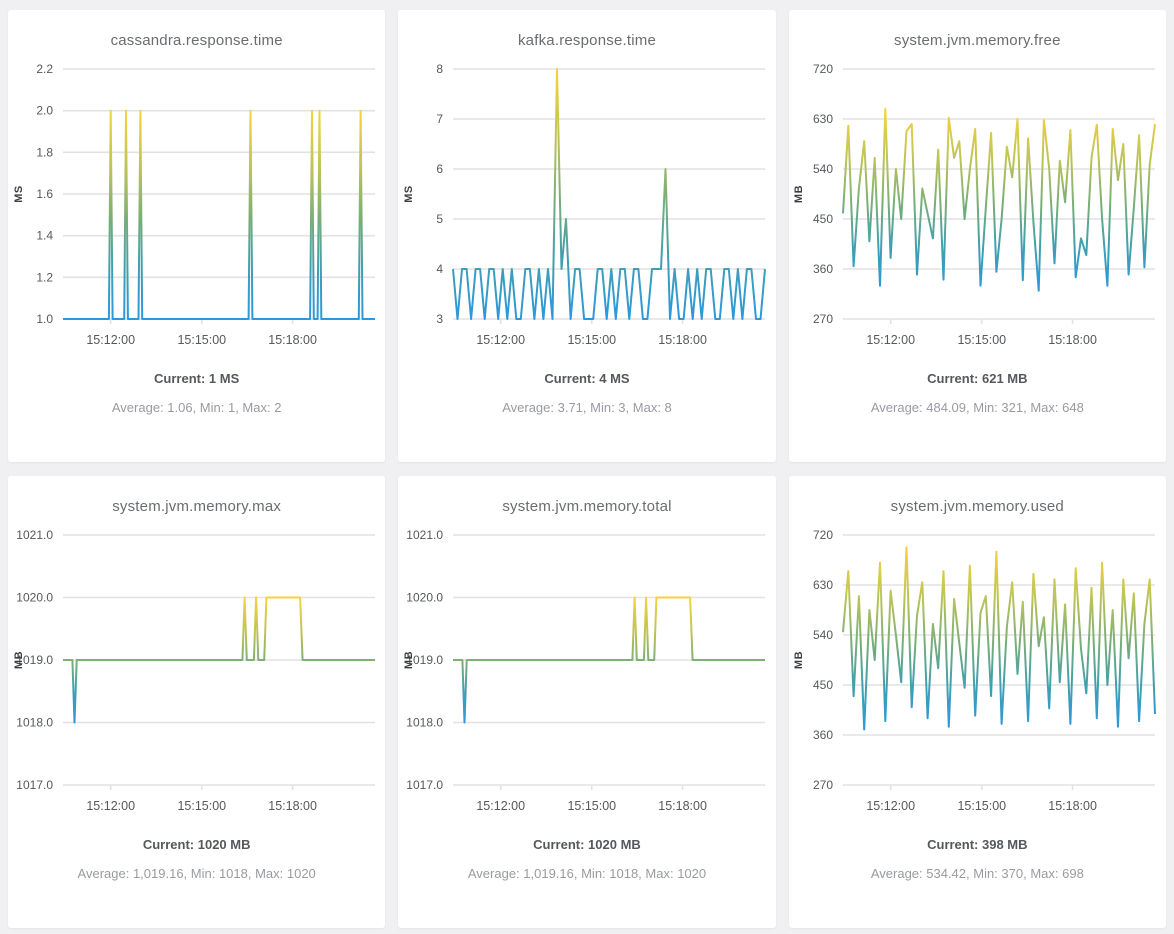 This screenshot has width=1174, height=934. Describe the element at coordinates (44, 152) in the screenshot. I see `svg-text: 1.8` at that location.